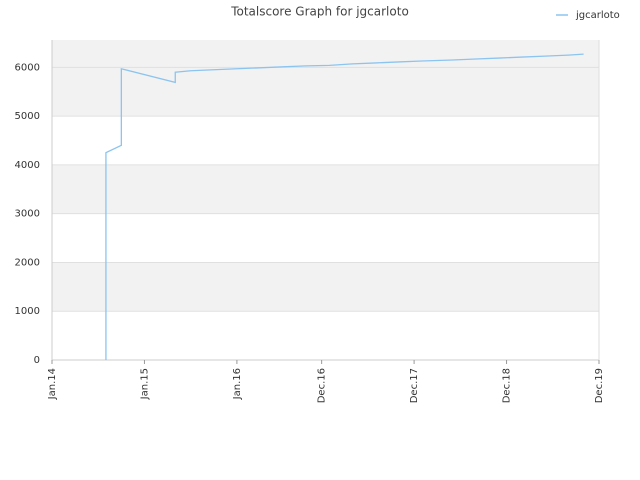 The height and width of the screenshot is (480, 640). Describe the element at coordinates (237, 384) in the screenshot. I see `x-tick-label: Jan.16` at that location.